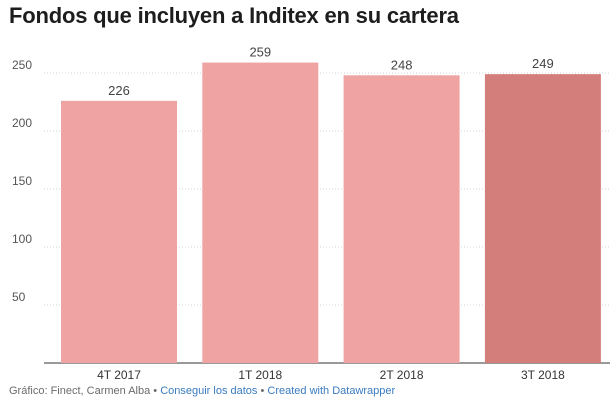 This screenshot has width=616, height=400. Describe the element at coordinates (260, 52) in the screenshot. I see `value-label: 259` at that location.